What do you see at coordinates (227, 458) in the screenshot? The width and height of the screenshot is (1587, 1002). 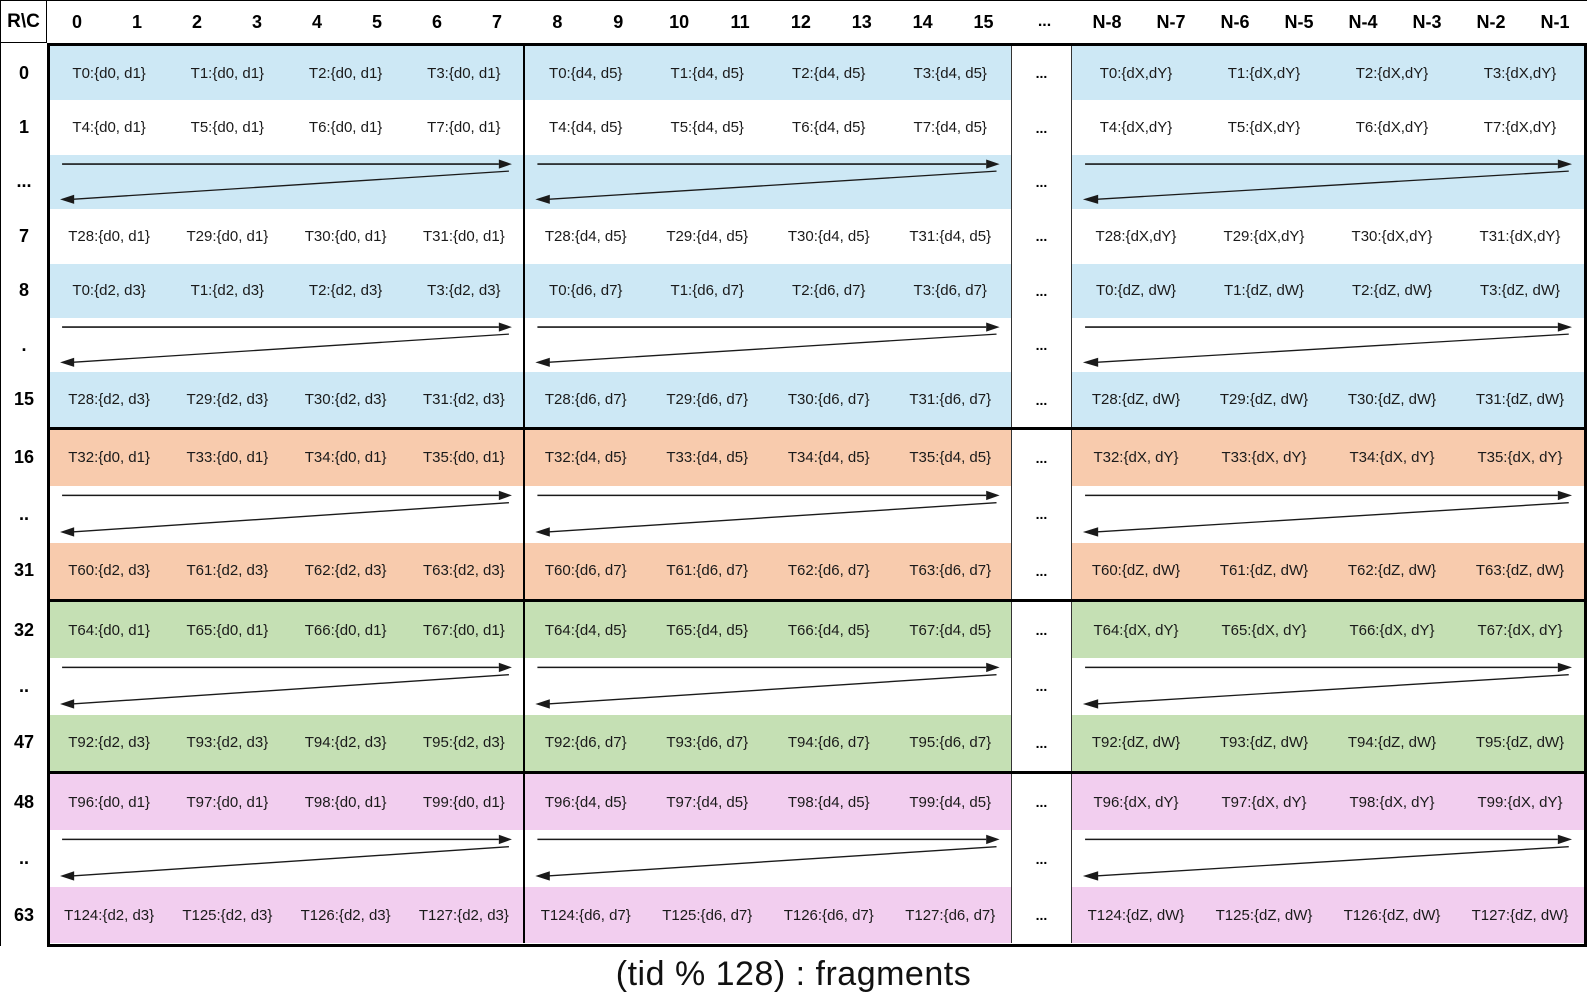 I see `fragment-cell: T33:{d0, d1}` at bounding box center [227, 458].